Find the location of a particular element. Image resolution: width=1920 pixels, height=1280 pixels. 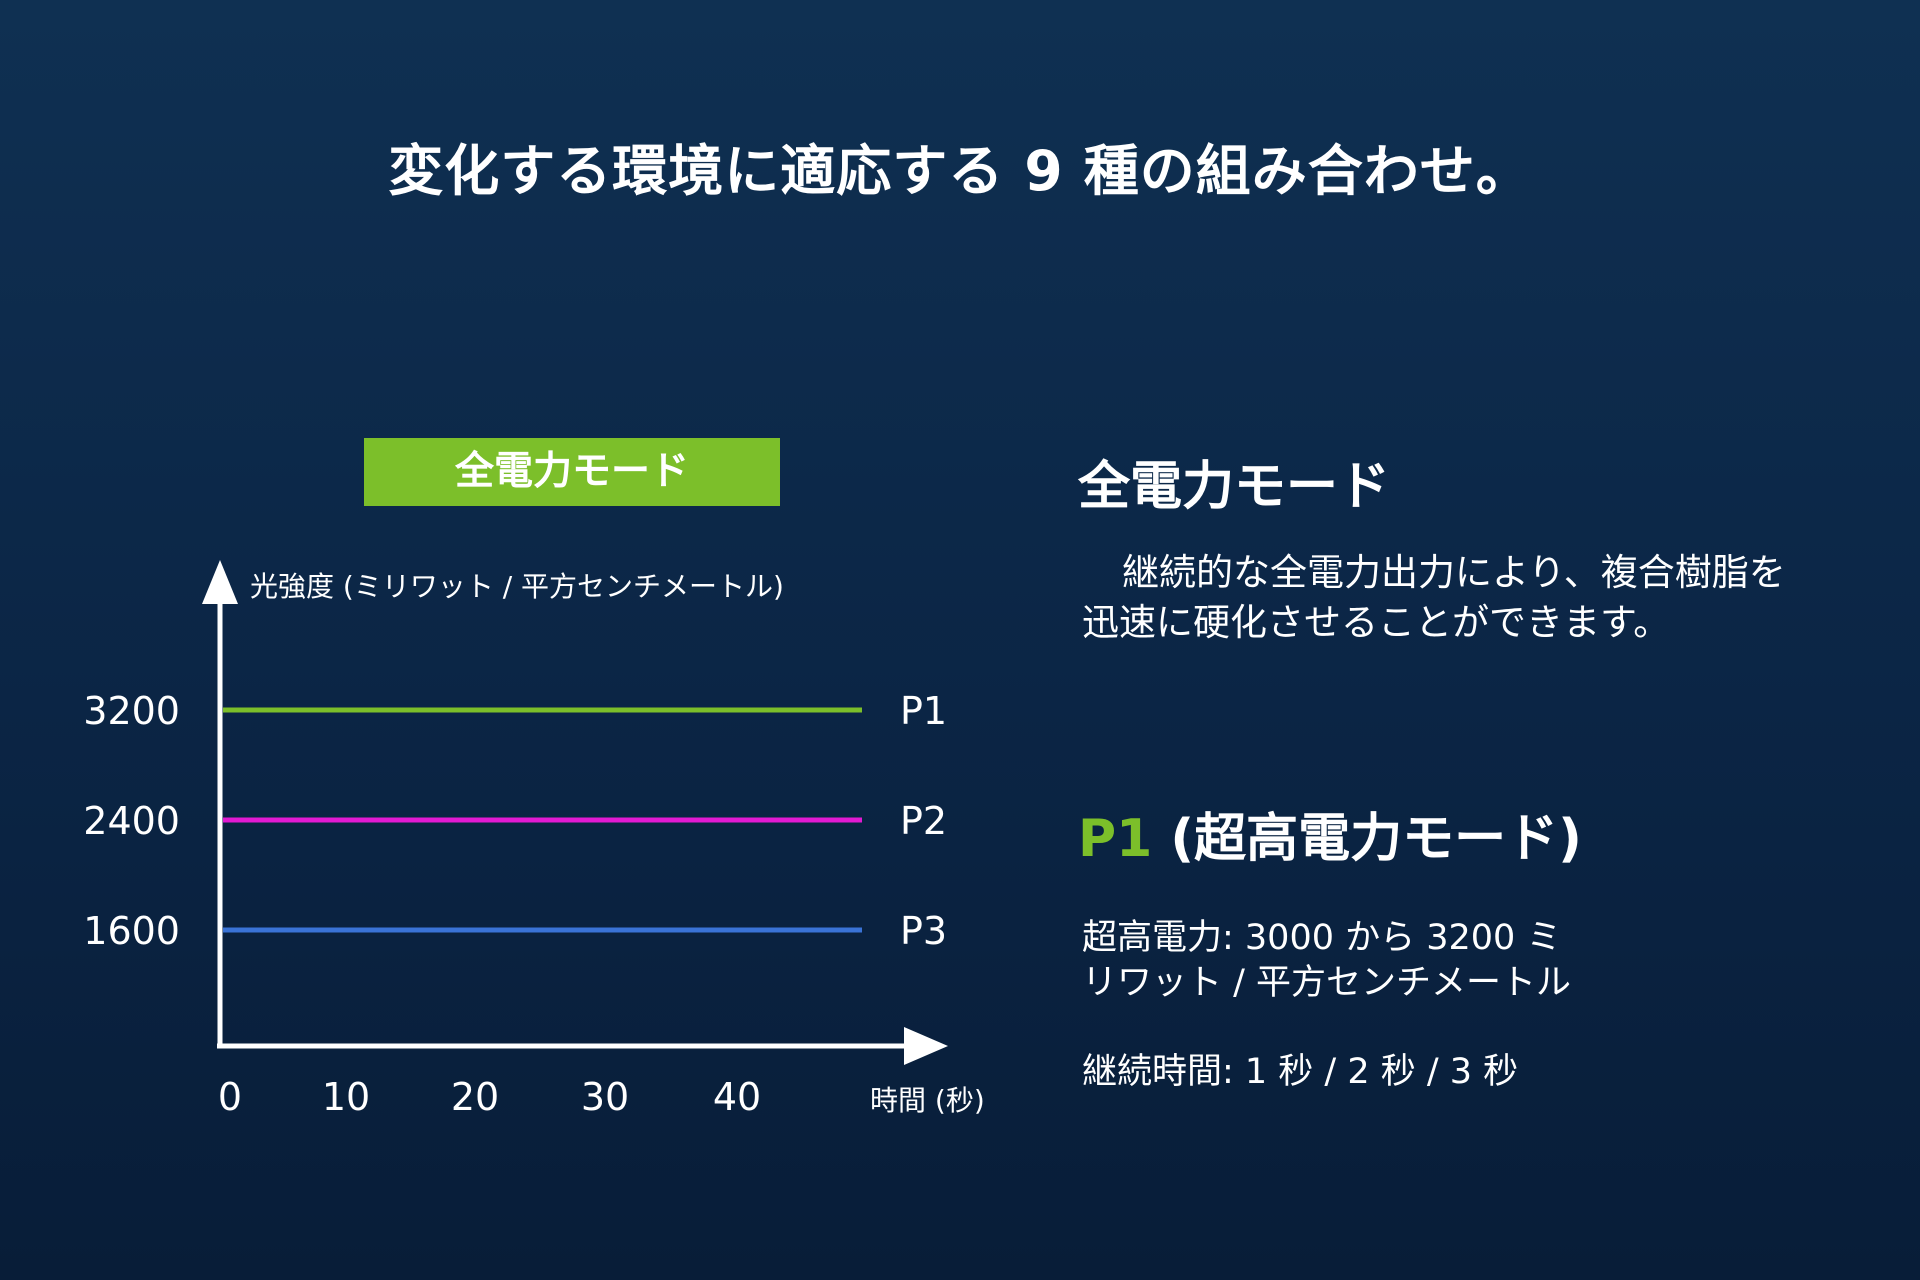

p1-heading: P1 (超高電力モード) is located at coordinates (1330, 833).